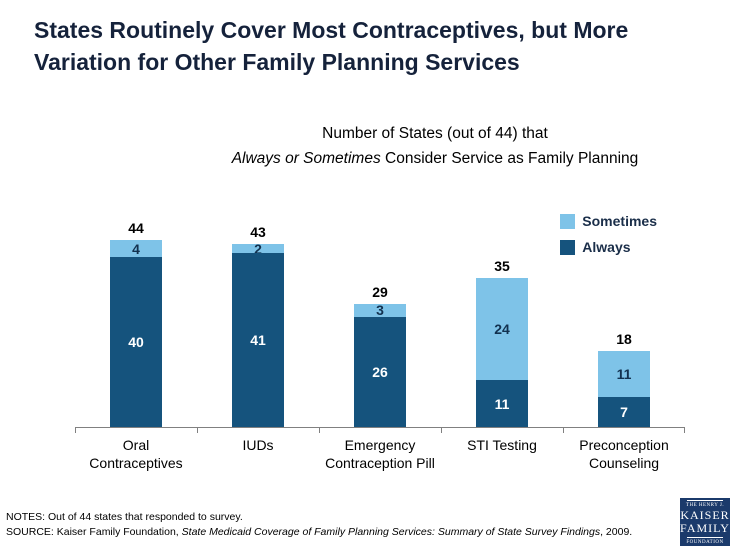  I want to click on bar-group: 44 4 40, so click(136, 316).